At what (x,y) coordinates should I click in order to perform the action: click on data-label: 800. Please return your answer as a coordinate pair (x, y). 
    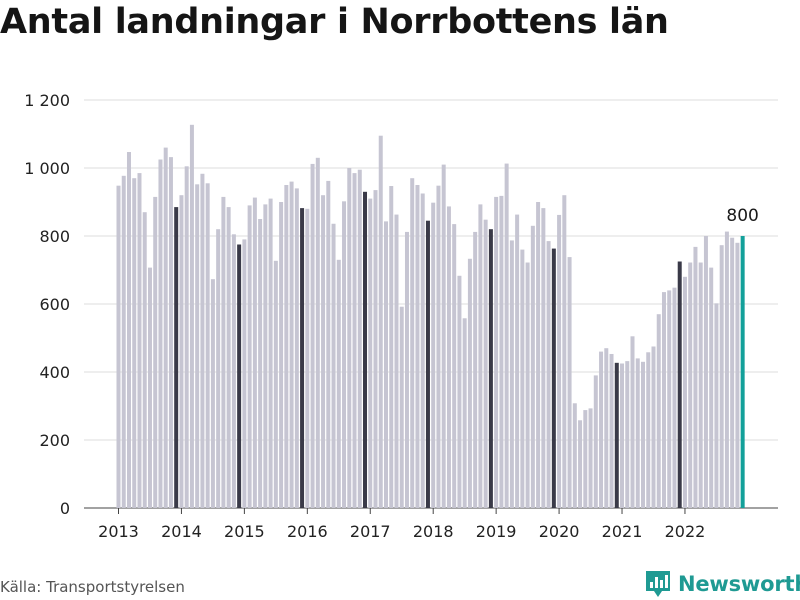
    Looking at the image, I should click on (742, 216).